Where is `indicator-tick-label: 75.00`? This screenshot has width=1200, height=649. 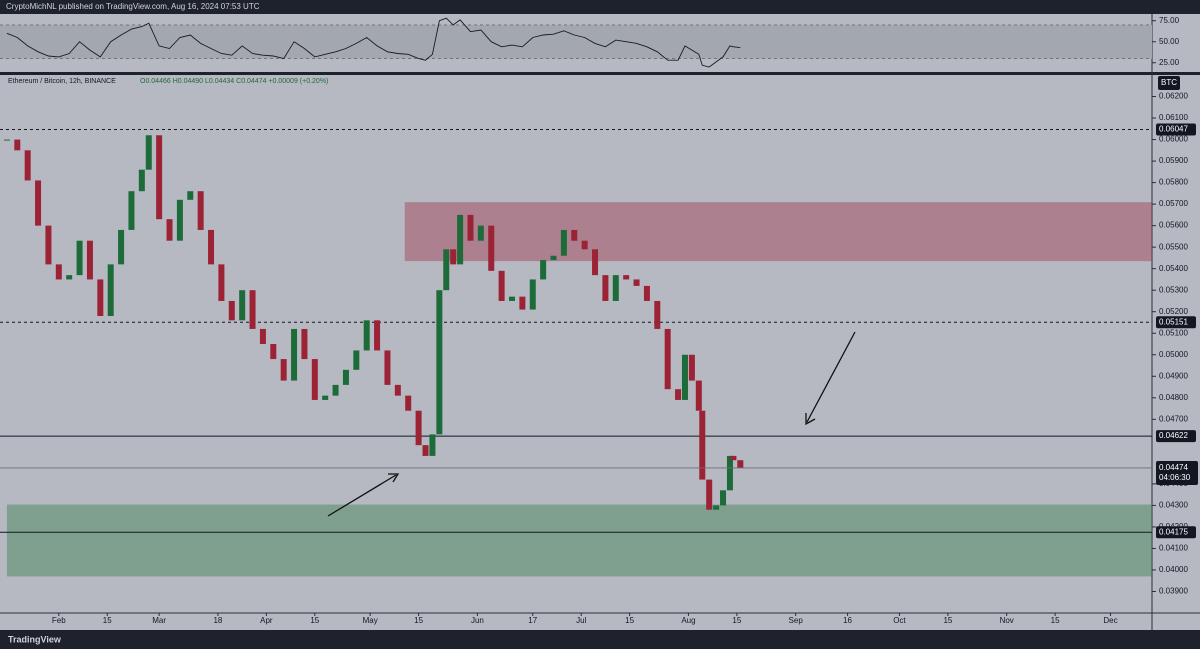 indicator-tick-label: 75.00 is located at coordinates (1169, 20).